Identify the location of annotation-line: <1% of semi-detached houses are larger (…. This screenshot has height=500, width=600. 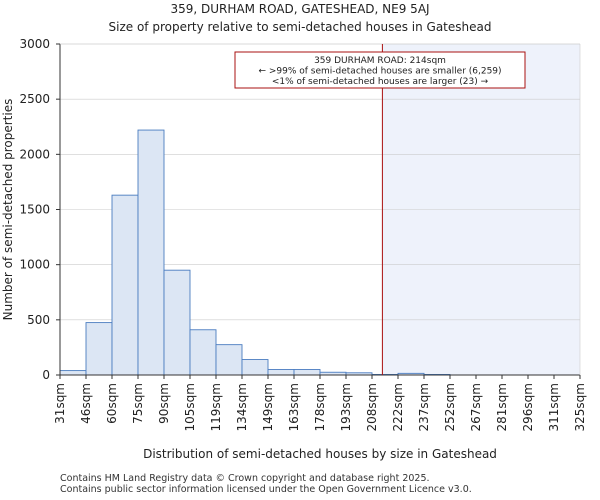
(380, 82).